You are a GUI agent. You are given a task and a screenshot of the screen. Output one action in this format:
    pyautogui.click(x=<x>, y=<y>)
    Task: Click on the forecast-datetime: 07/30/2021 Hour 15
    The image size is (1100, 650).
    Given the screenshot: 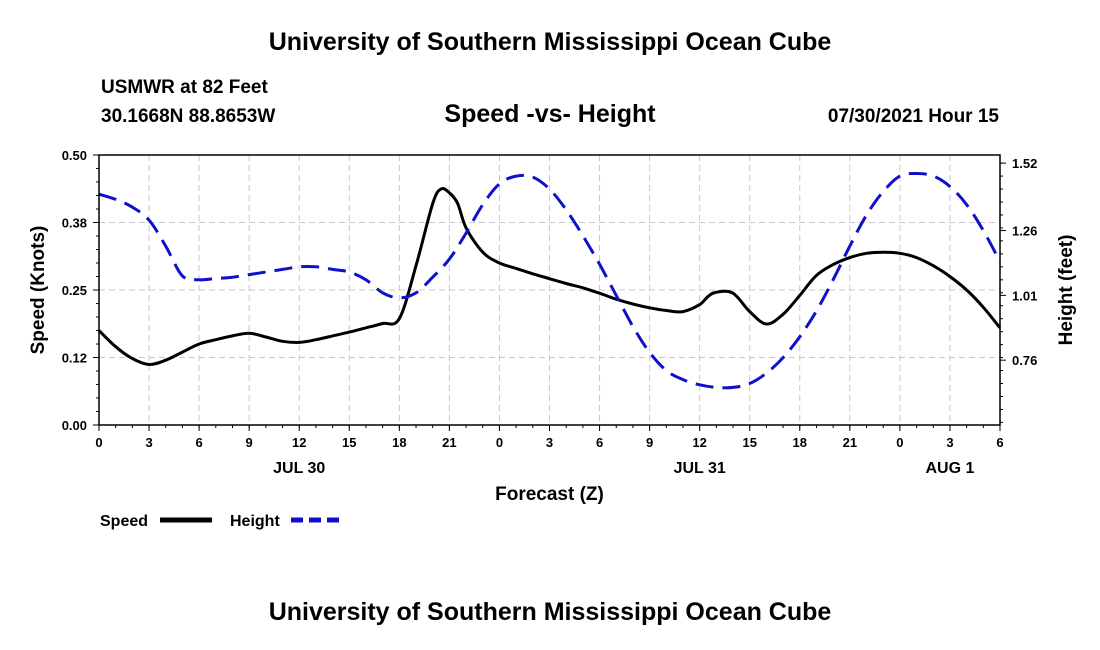 What is the action you would take?
    pyautogui.click(x=913, y=116)
    